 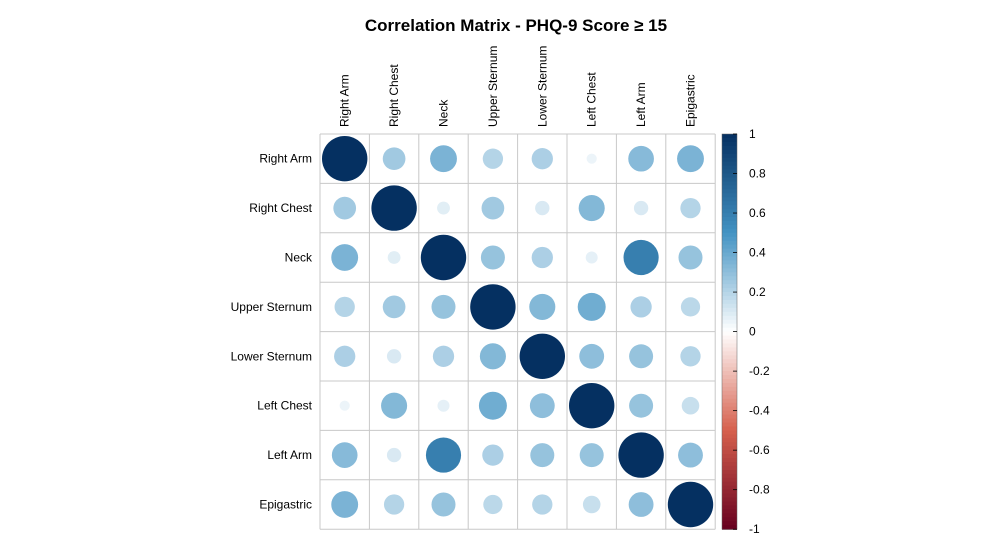 What do you see at coordinates (394, 95) in the screenshot?
I see `col-label-right-chest: Right Chest` at bounding box center [394, 95].